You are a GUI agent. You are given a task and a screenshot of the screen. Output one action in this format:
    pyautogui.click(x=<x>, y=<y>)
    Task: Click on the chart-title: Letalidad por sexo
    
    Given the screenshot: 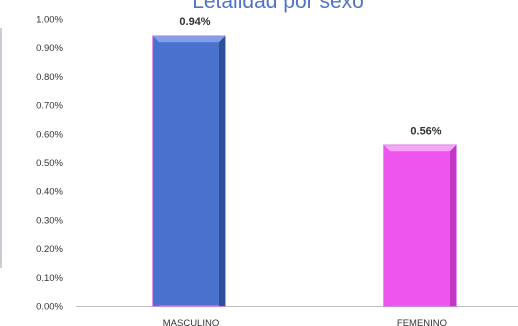 What is the action you would take?
    pyautogui.click(x=278, y=6)
    